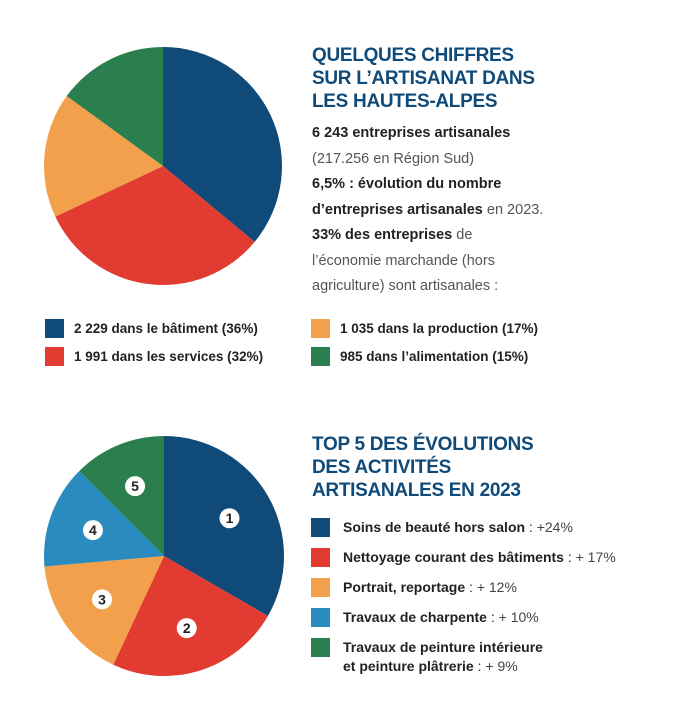 The width and height of the screenshot is (679, 704). What do you see at coordinates (320, 356) in the screenshot?
I see `legend-swatch-alimentation` at bounding box center [320, 356].